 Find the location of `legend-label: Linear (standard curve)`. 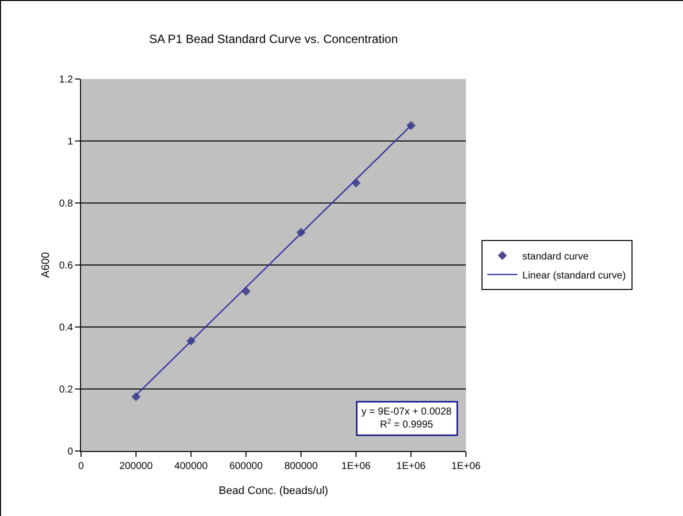

legend-label: Linear (standard curve) is located at coordinates (574, 276).